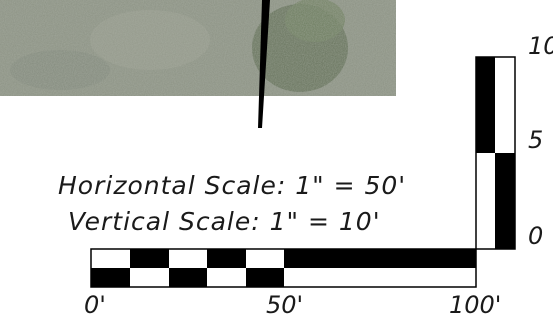  What do you see at coordinates (232, 185) in the screenshot?
I see `horizontal-scale-note: Horizontal Scale: 1" = 50'` at bounding box center [232, 185].